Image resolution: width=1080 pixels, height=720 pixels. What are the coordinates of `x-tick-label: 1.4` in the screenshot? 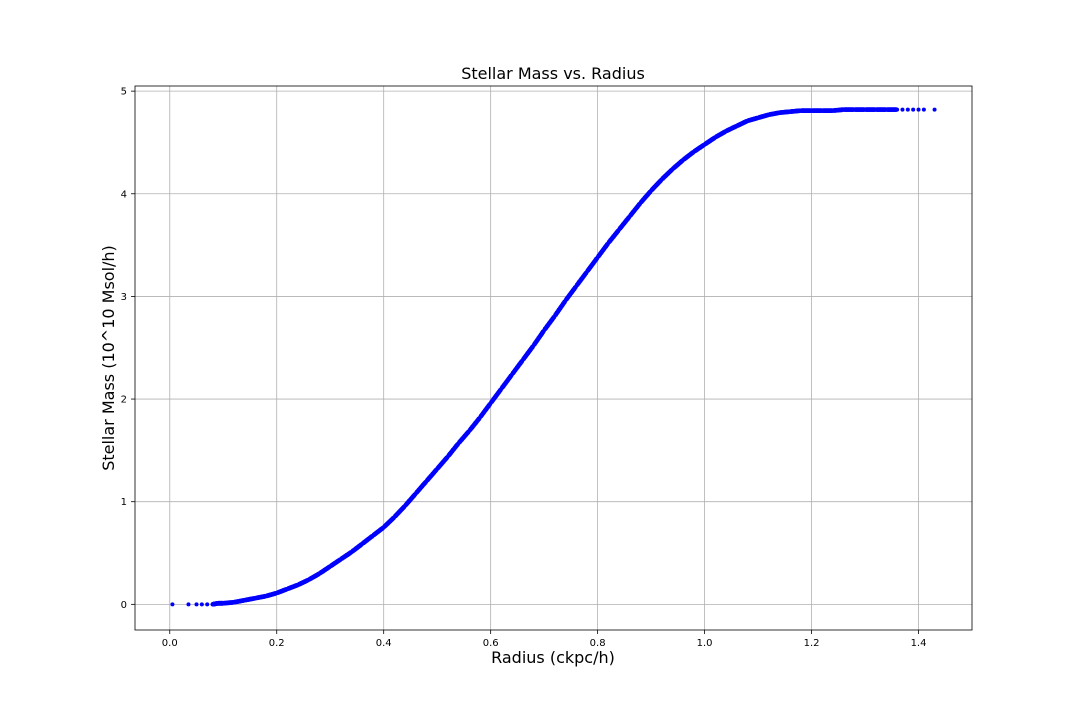 It's located at (919, 643).